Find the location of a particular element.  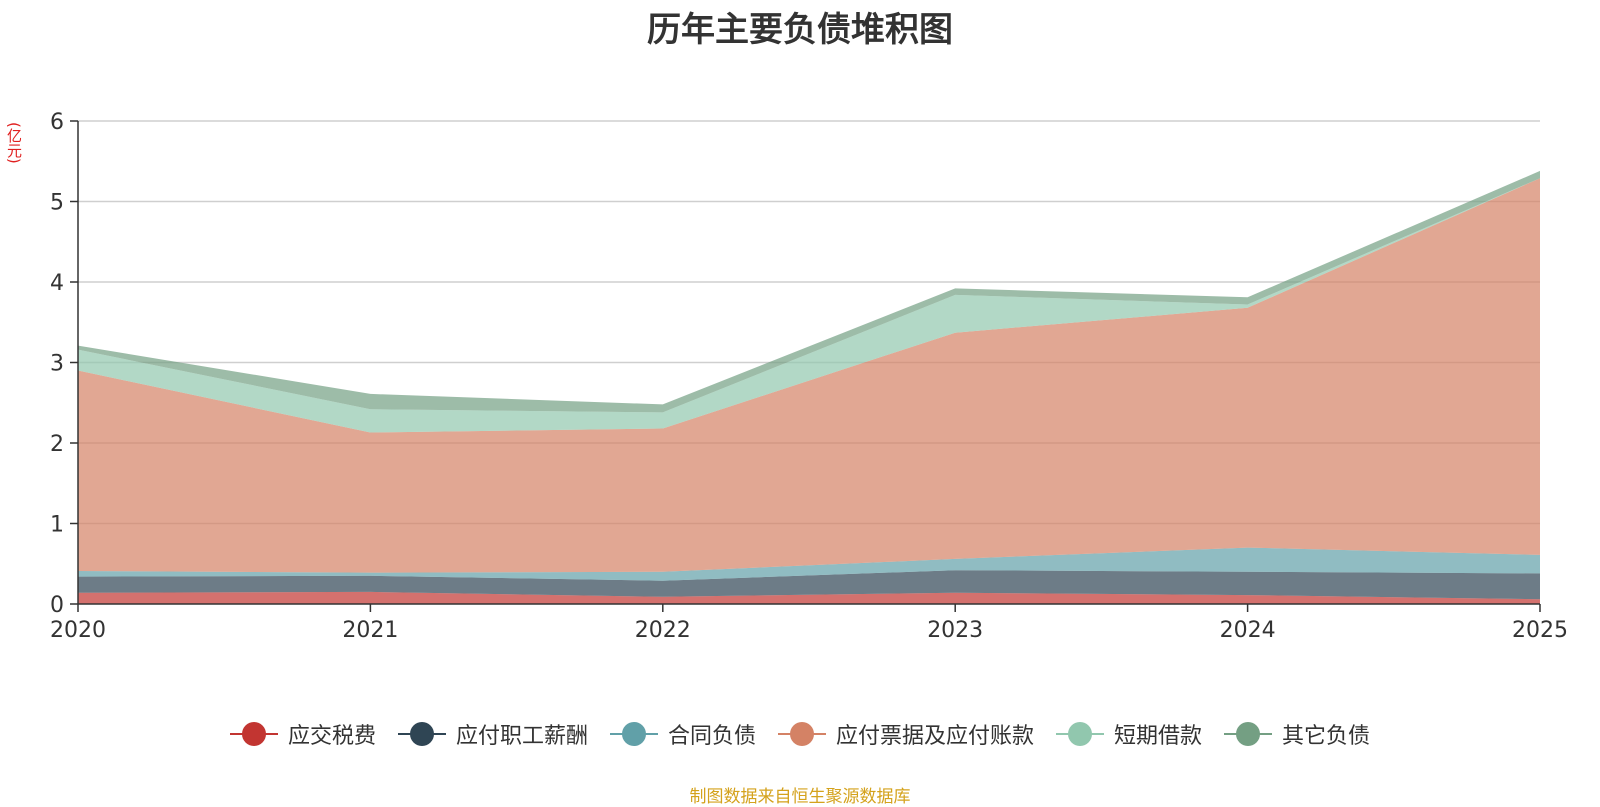

legend-label: 合同负债 is located at coordinates (711, 736).